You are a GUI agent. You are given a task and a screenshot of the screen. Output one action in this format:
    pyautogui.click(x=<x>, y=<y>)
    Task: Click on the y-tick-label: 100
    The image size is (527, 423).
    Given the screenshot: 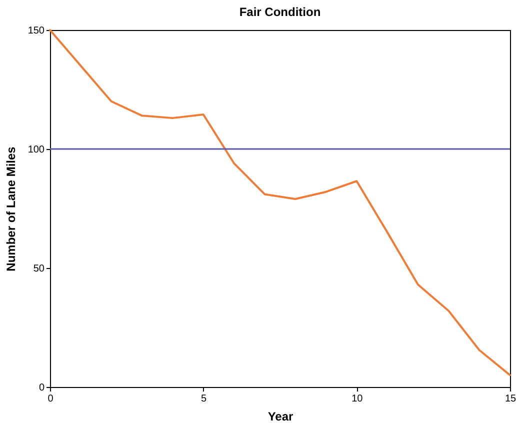 What is the action you would take?
    pyautogui.click(x=36, y=150)
    